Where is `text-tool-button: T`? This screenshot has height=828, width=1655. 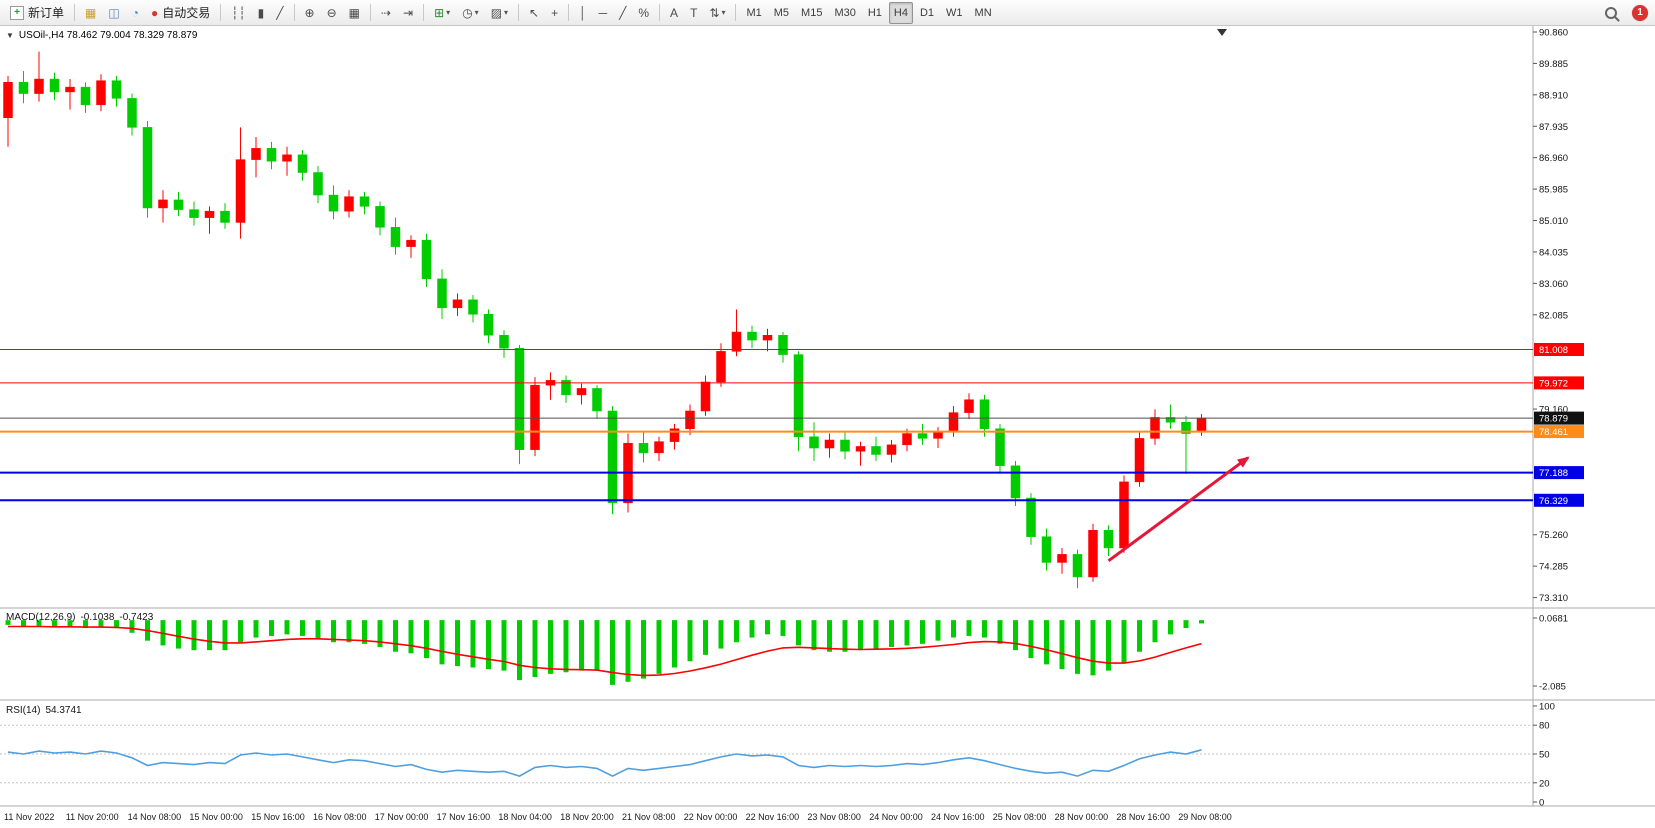
text-tool-button: T is located at coordinates (693, 13).